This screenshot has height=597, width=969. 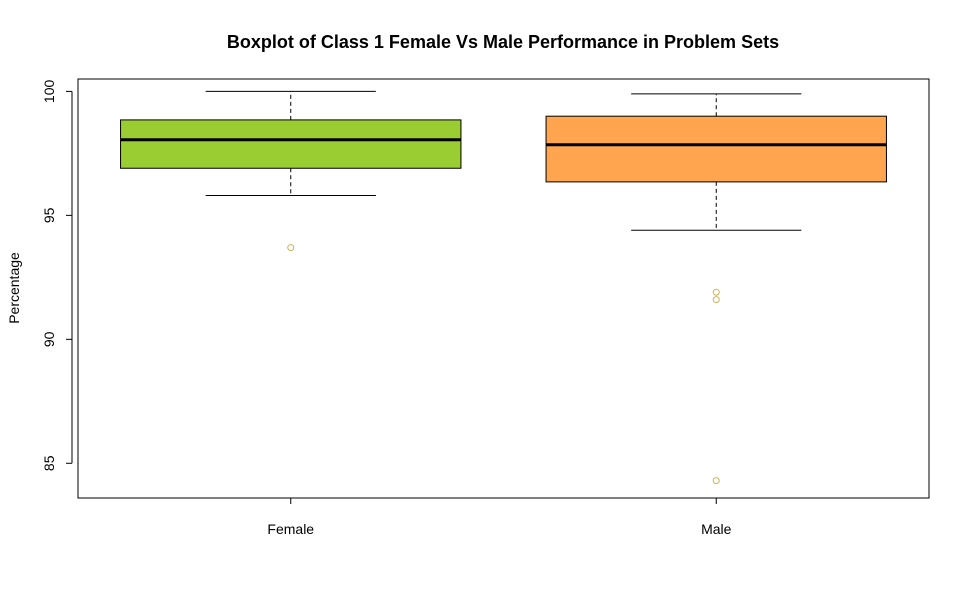 What do you see at coordinates (716, 529) in the screenshot?
I see `x-tick-label: Male` at bounding box center [716, 529].